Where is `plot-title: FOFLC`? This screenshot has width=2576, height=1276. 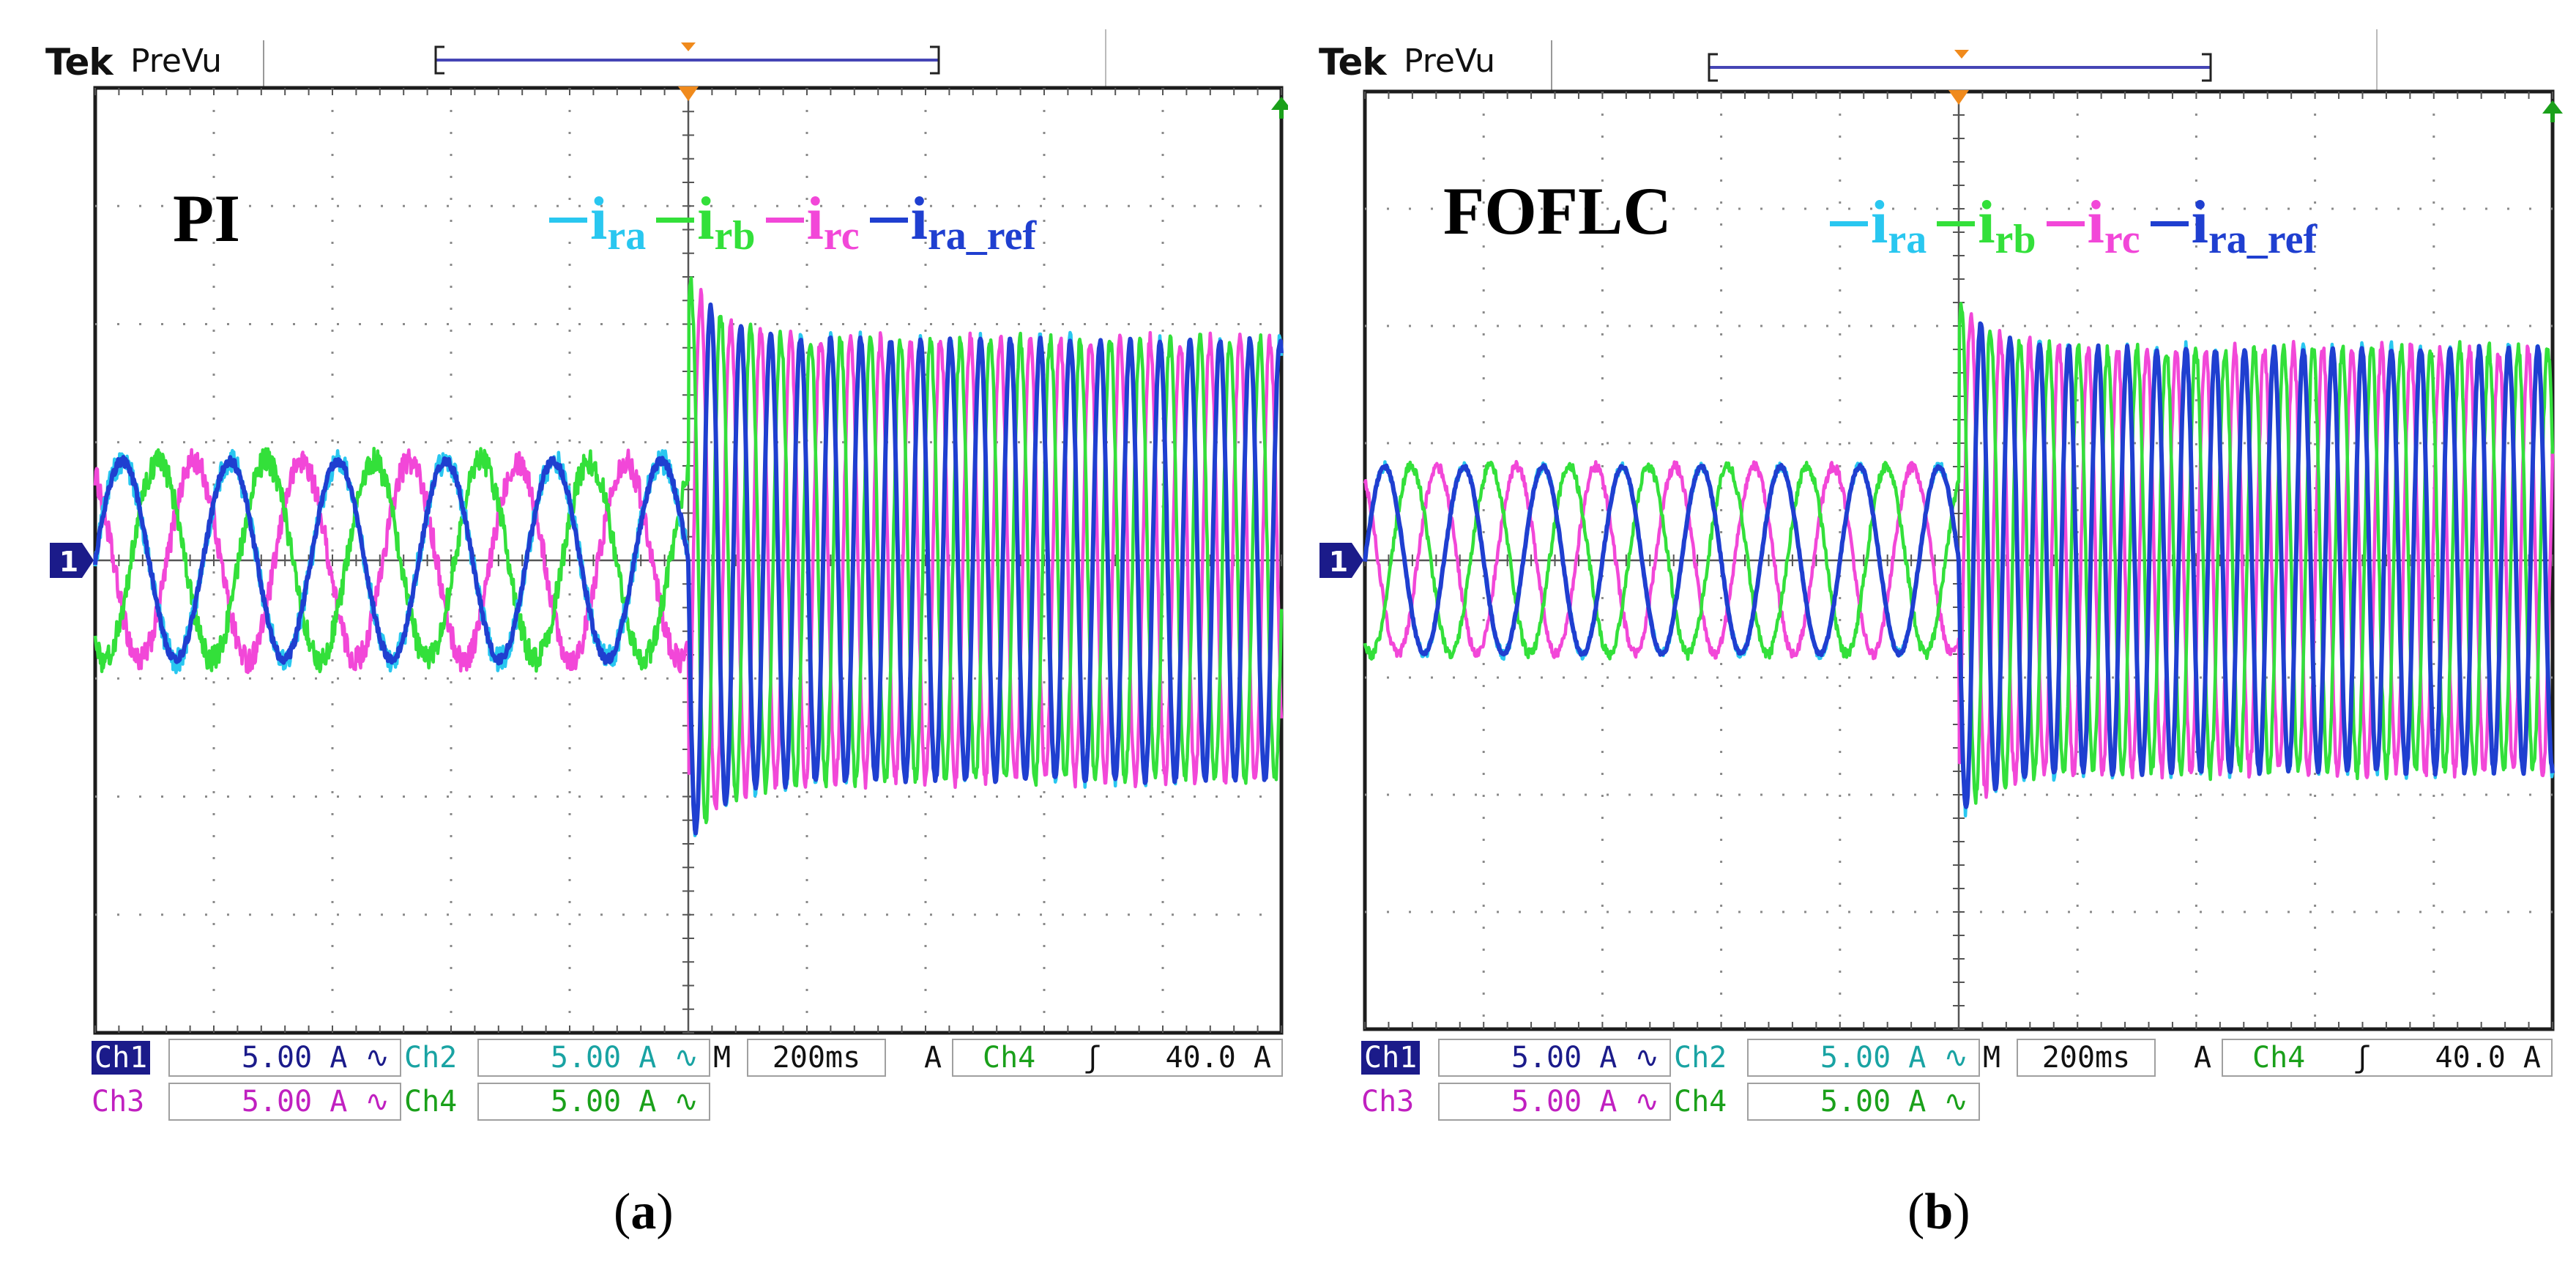
plot-title: FOFLC is located at coordinates (1557, 211).